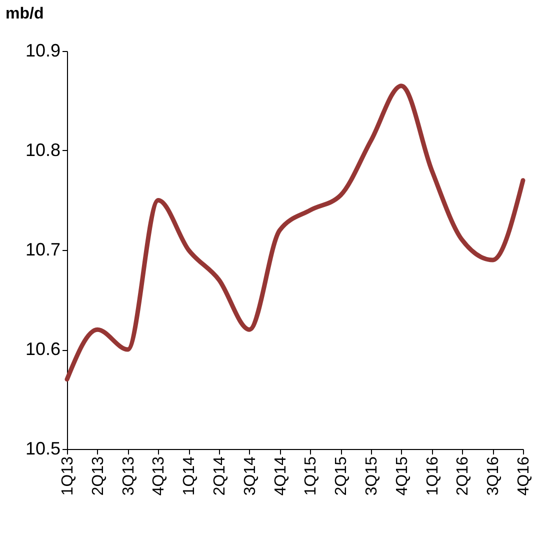  What do you see at coordinates (493, 476) in the screenshot?
I see `x-tick-label: 3Q16` at bounding box center [493, 476].